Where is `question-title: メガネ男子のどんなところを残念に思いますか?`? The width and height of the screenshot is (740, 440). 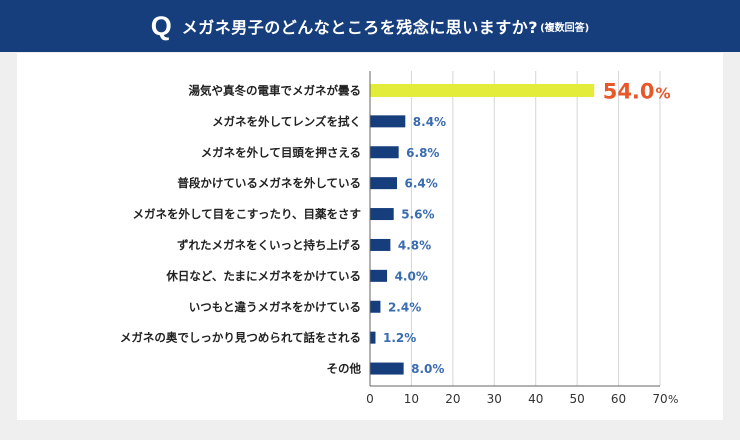
question-title: メガネ男子のどんなところを残念に思いますか? is located at coordinates (360, 27).